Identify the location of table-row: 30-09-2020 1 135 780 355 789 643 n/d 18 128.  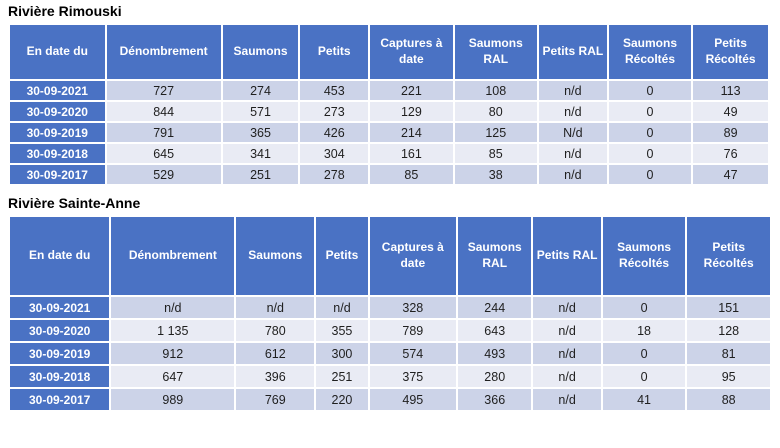
(389, 330).